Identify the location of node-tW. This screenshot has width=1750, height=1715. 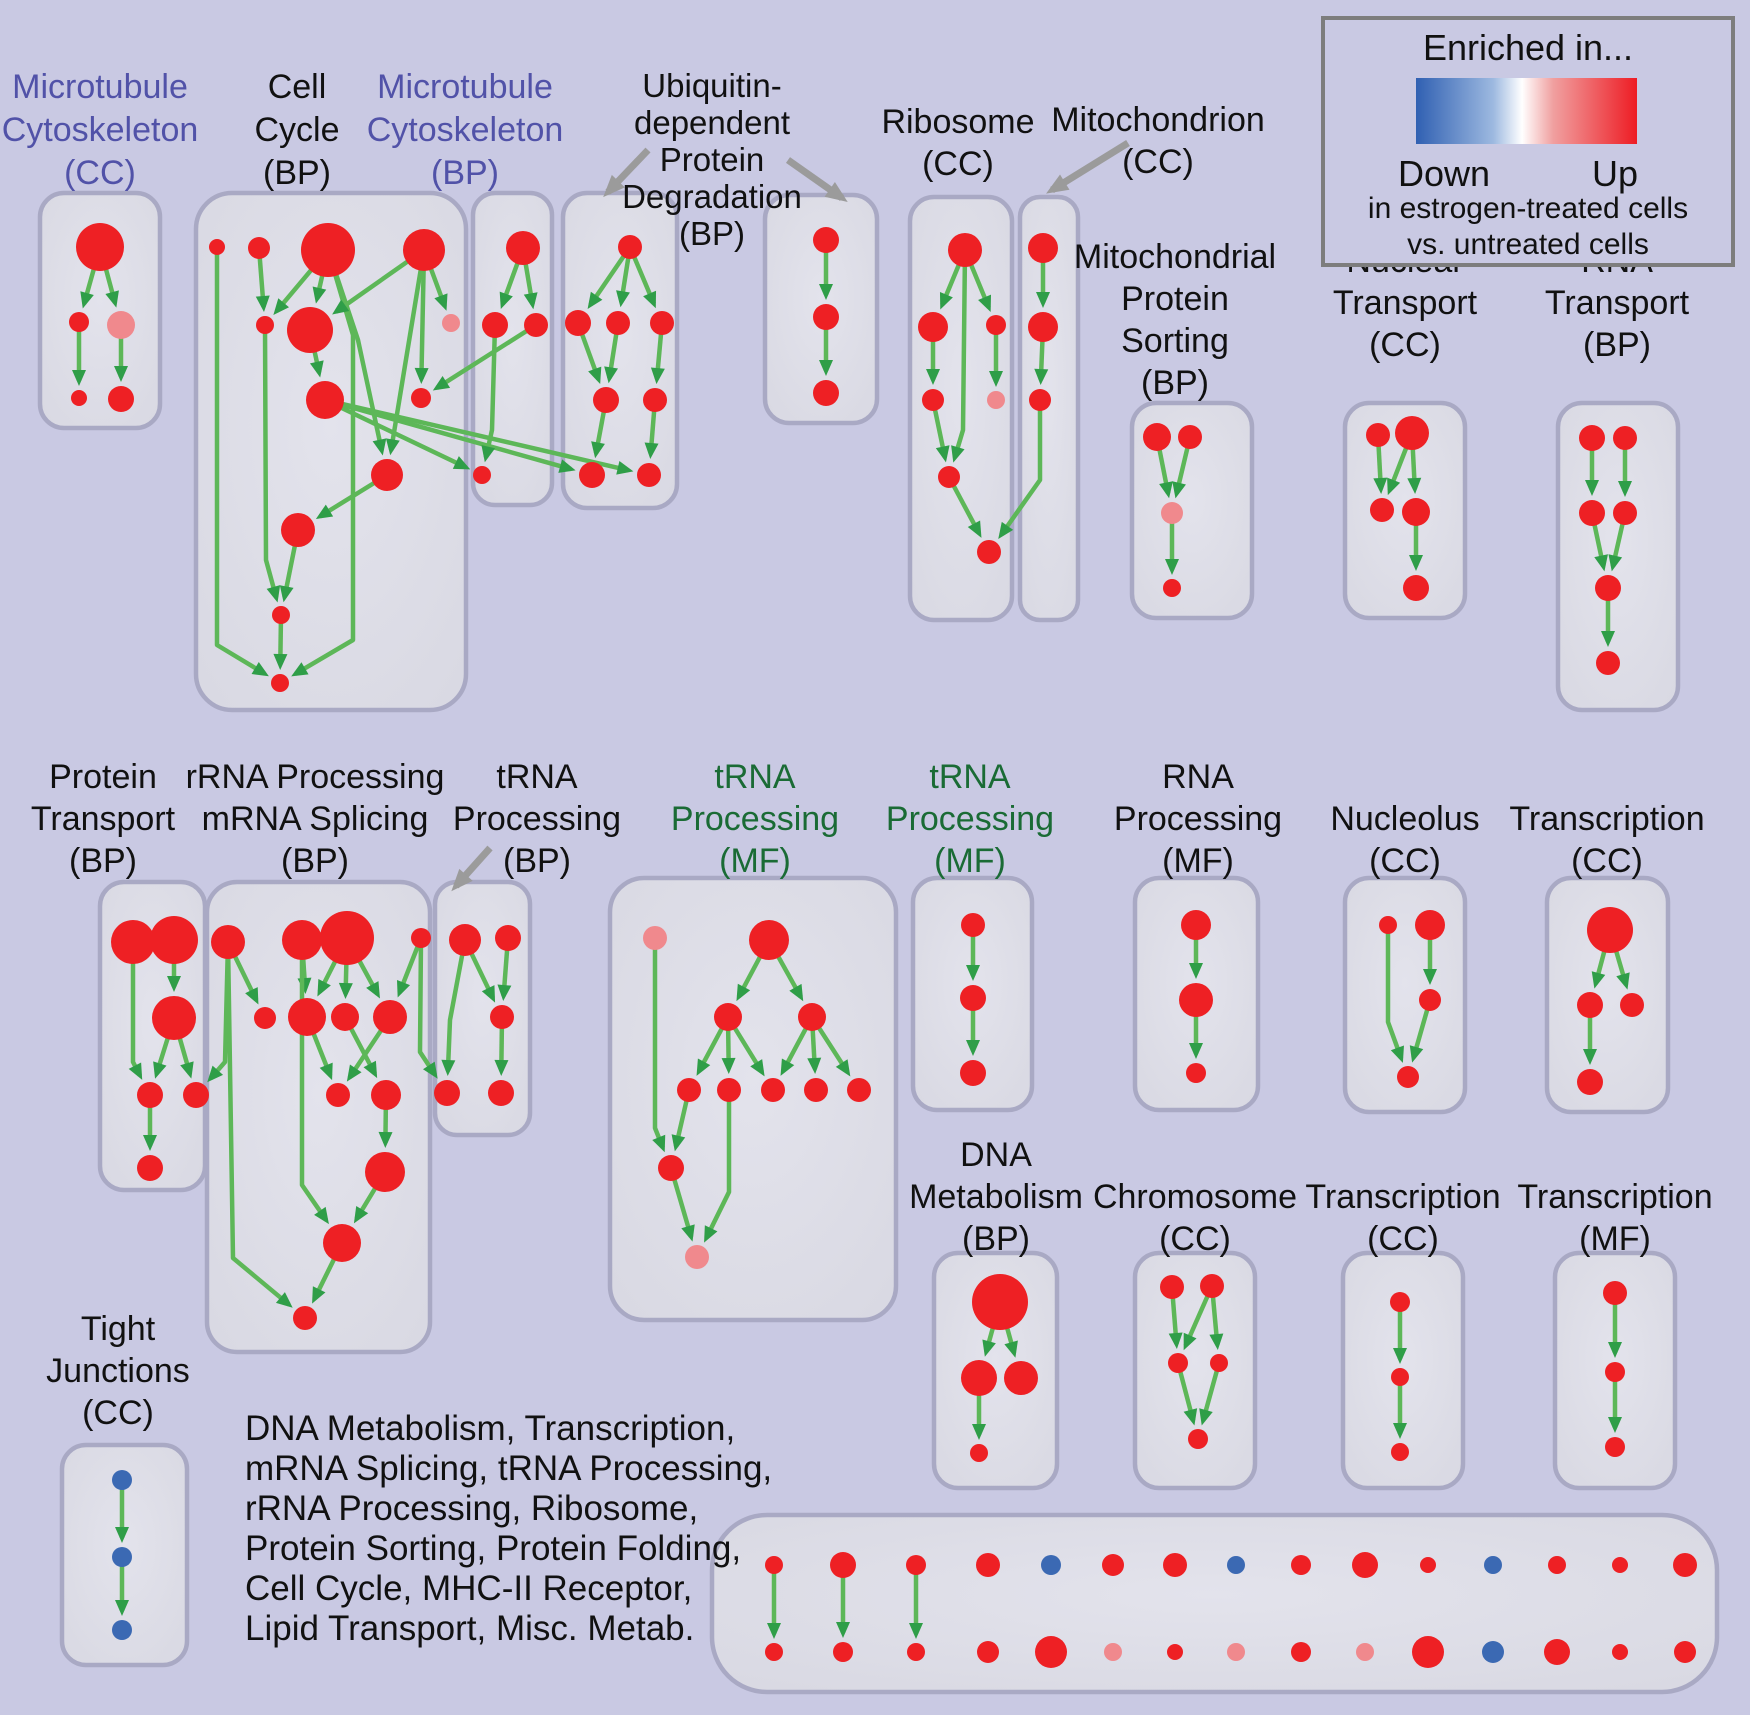
(728, 1017).